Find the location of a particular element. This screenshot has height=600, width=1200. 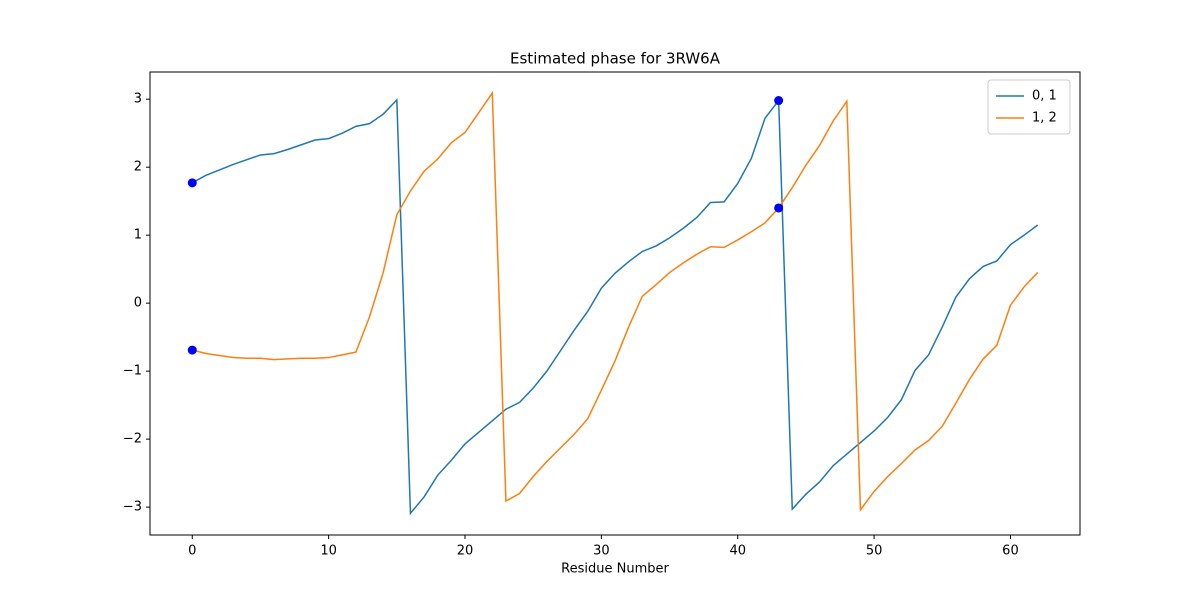

y-tick-label: 0 is located at coordinates (138, 303).